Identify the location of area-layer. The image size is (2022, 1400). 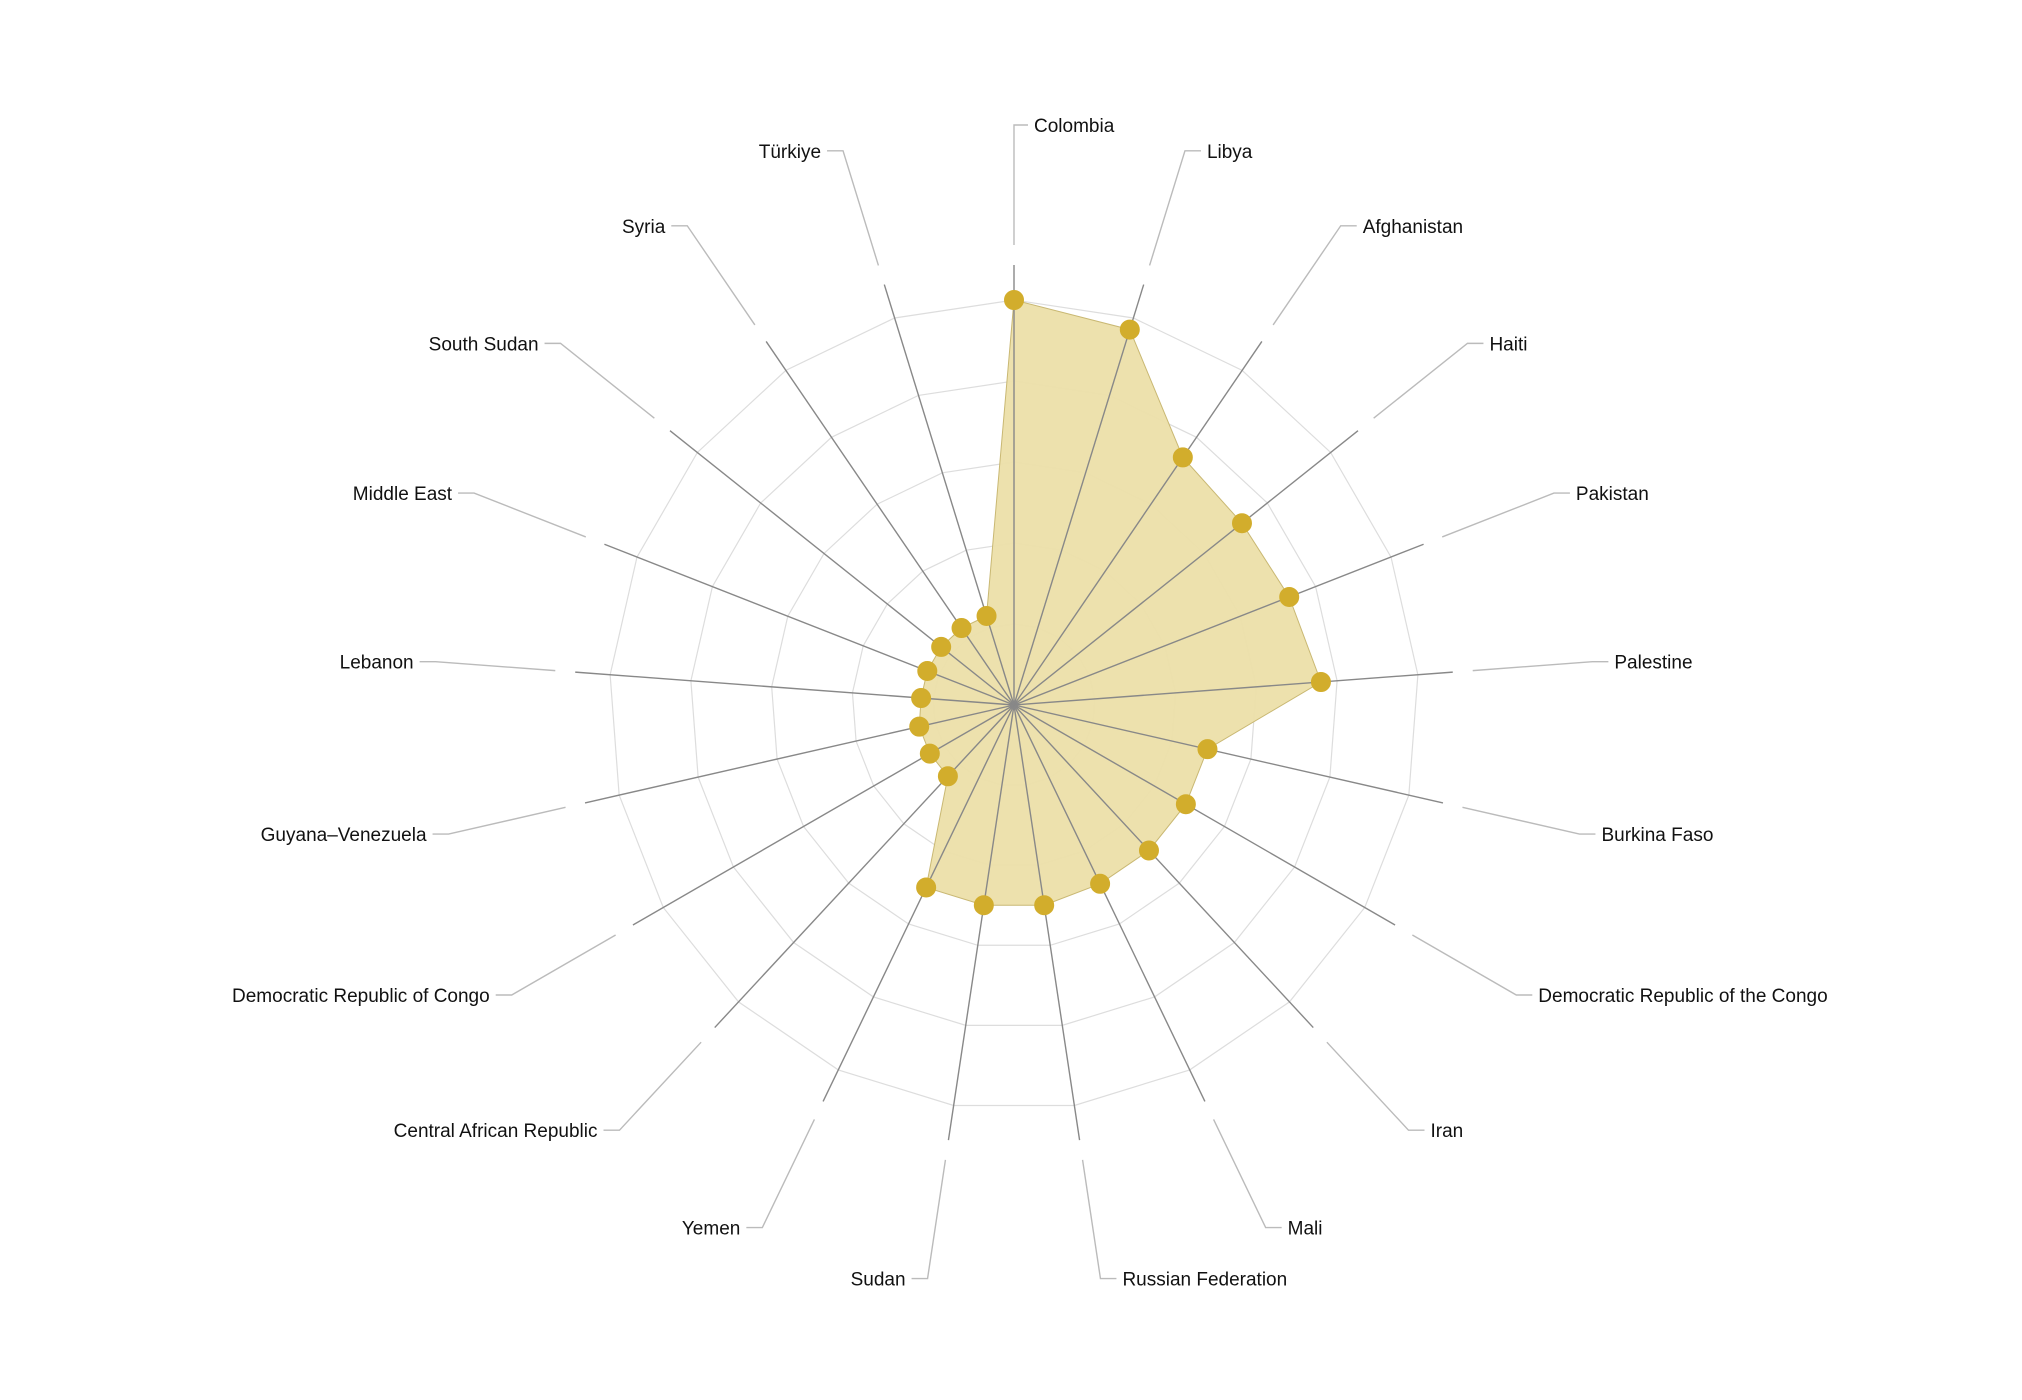
(1120, 602).